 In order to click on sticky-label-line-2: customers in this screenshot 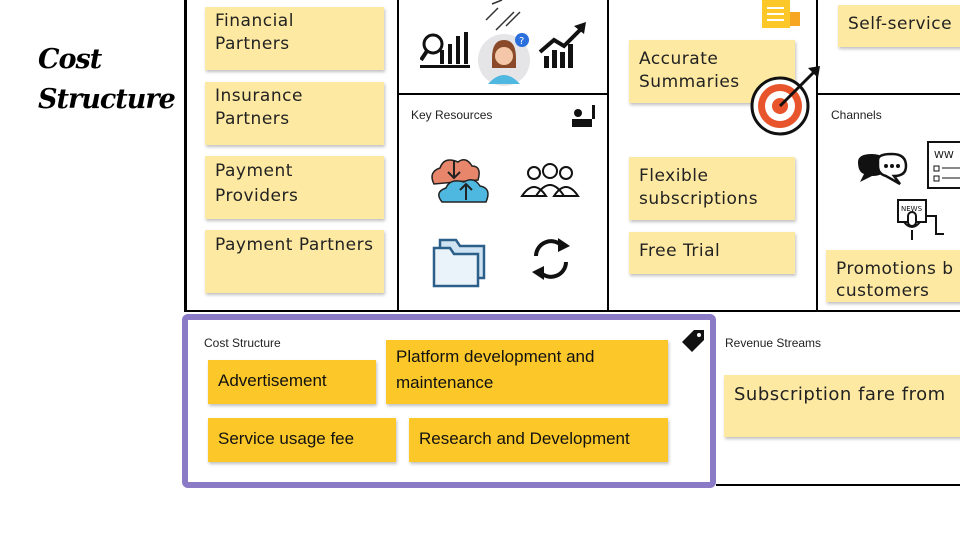, I will do `click(883, 291)`.